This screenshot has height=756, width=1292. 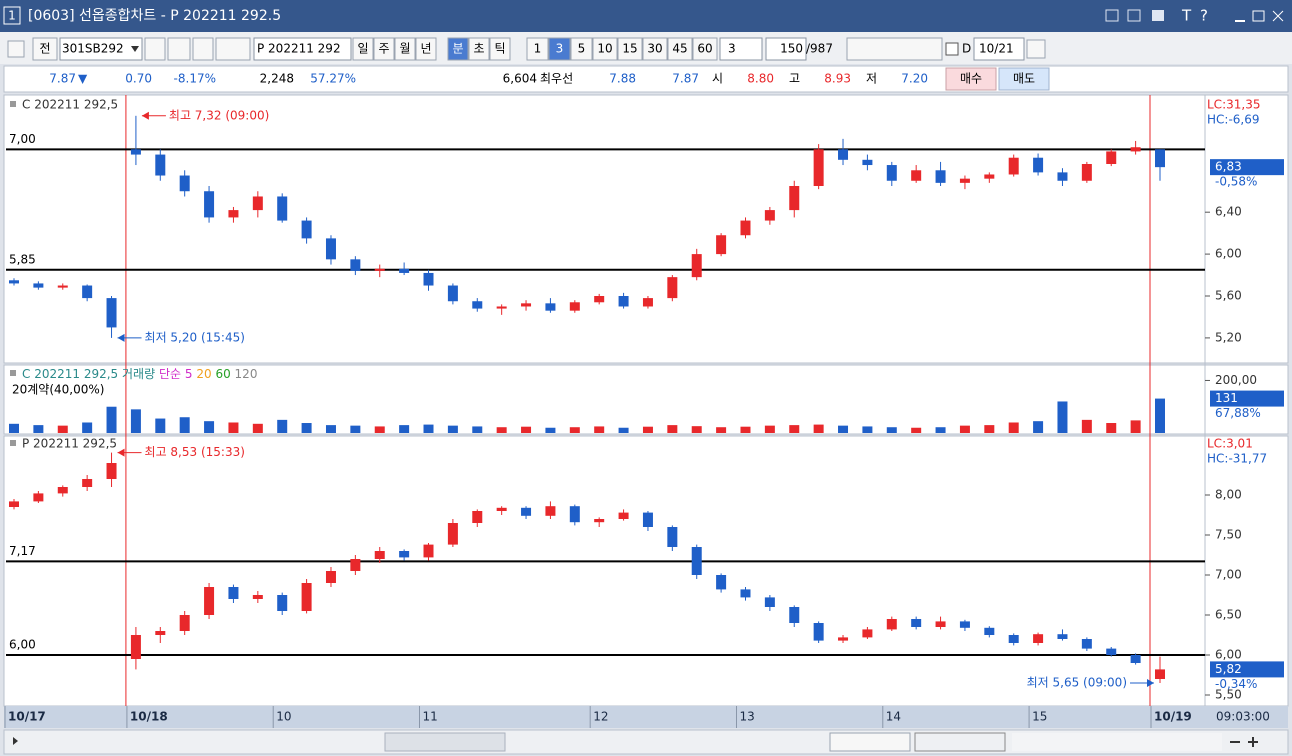 What do you see at coordinates (1036, 49) in the screenshot?
I see `calendar` at bounding box center [1036, 49].